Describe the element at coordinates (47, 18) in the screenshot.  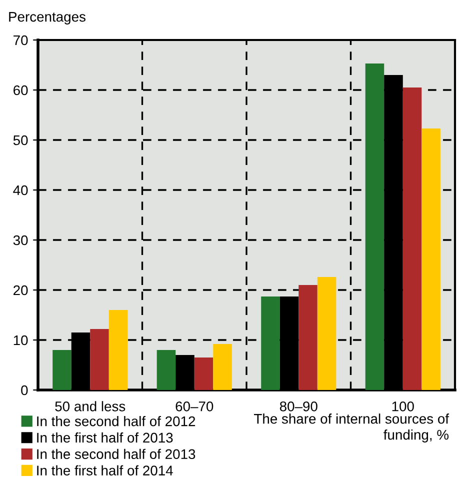
I see `y-axis-title: Percentages` at that location.